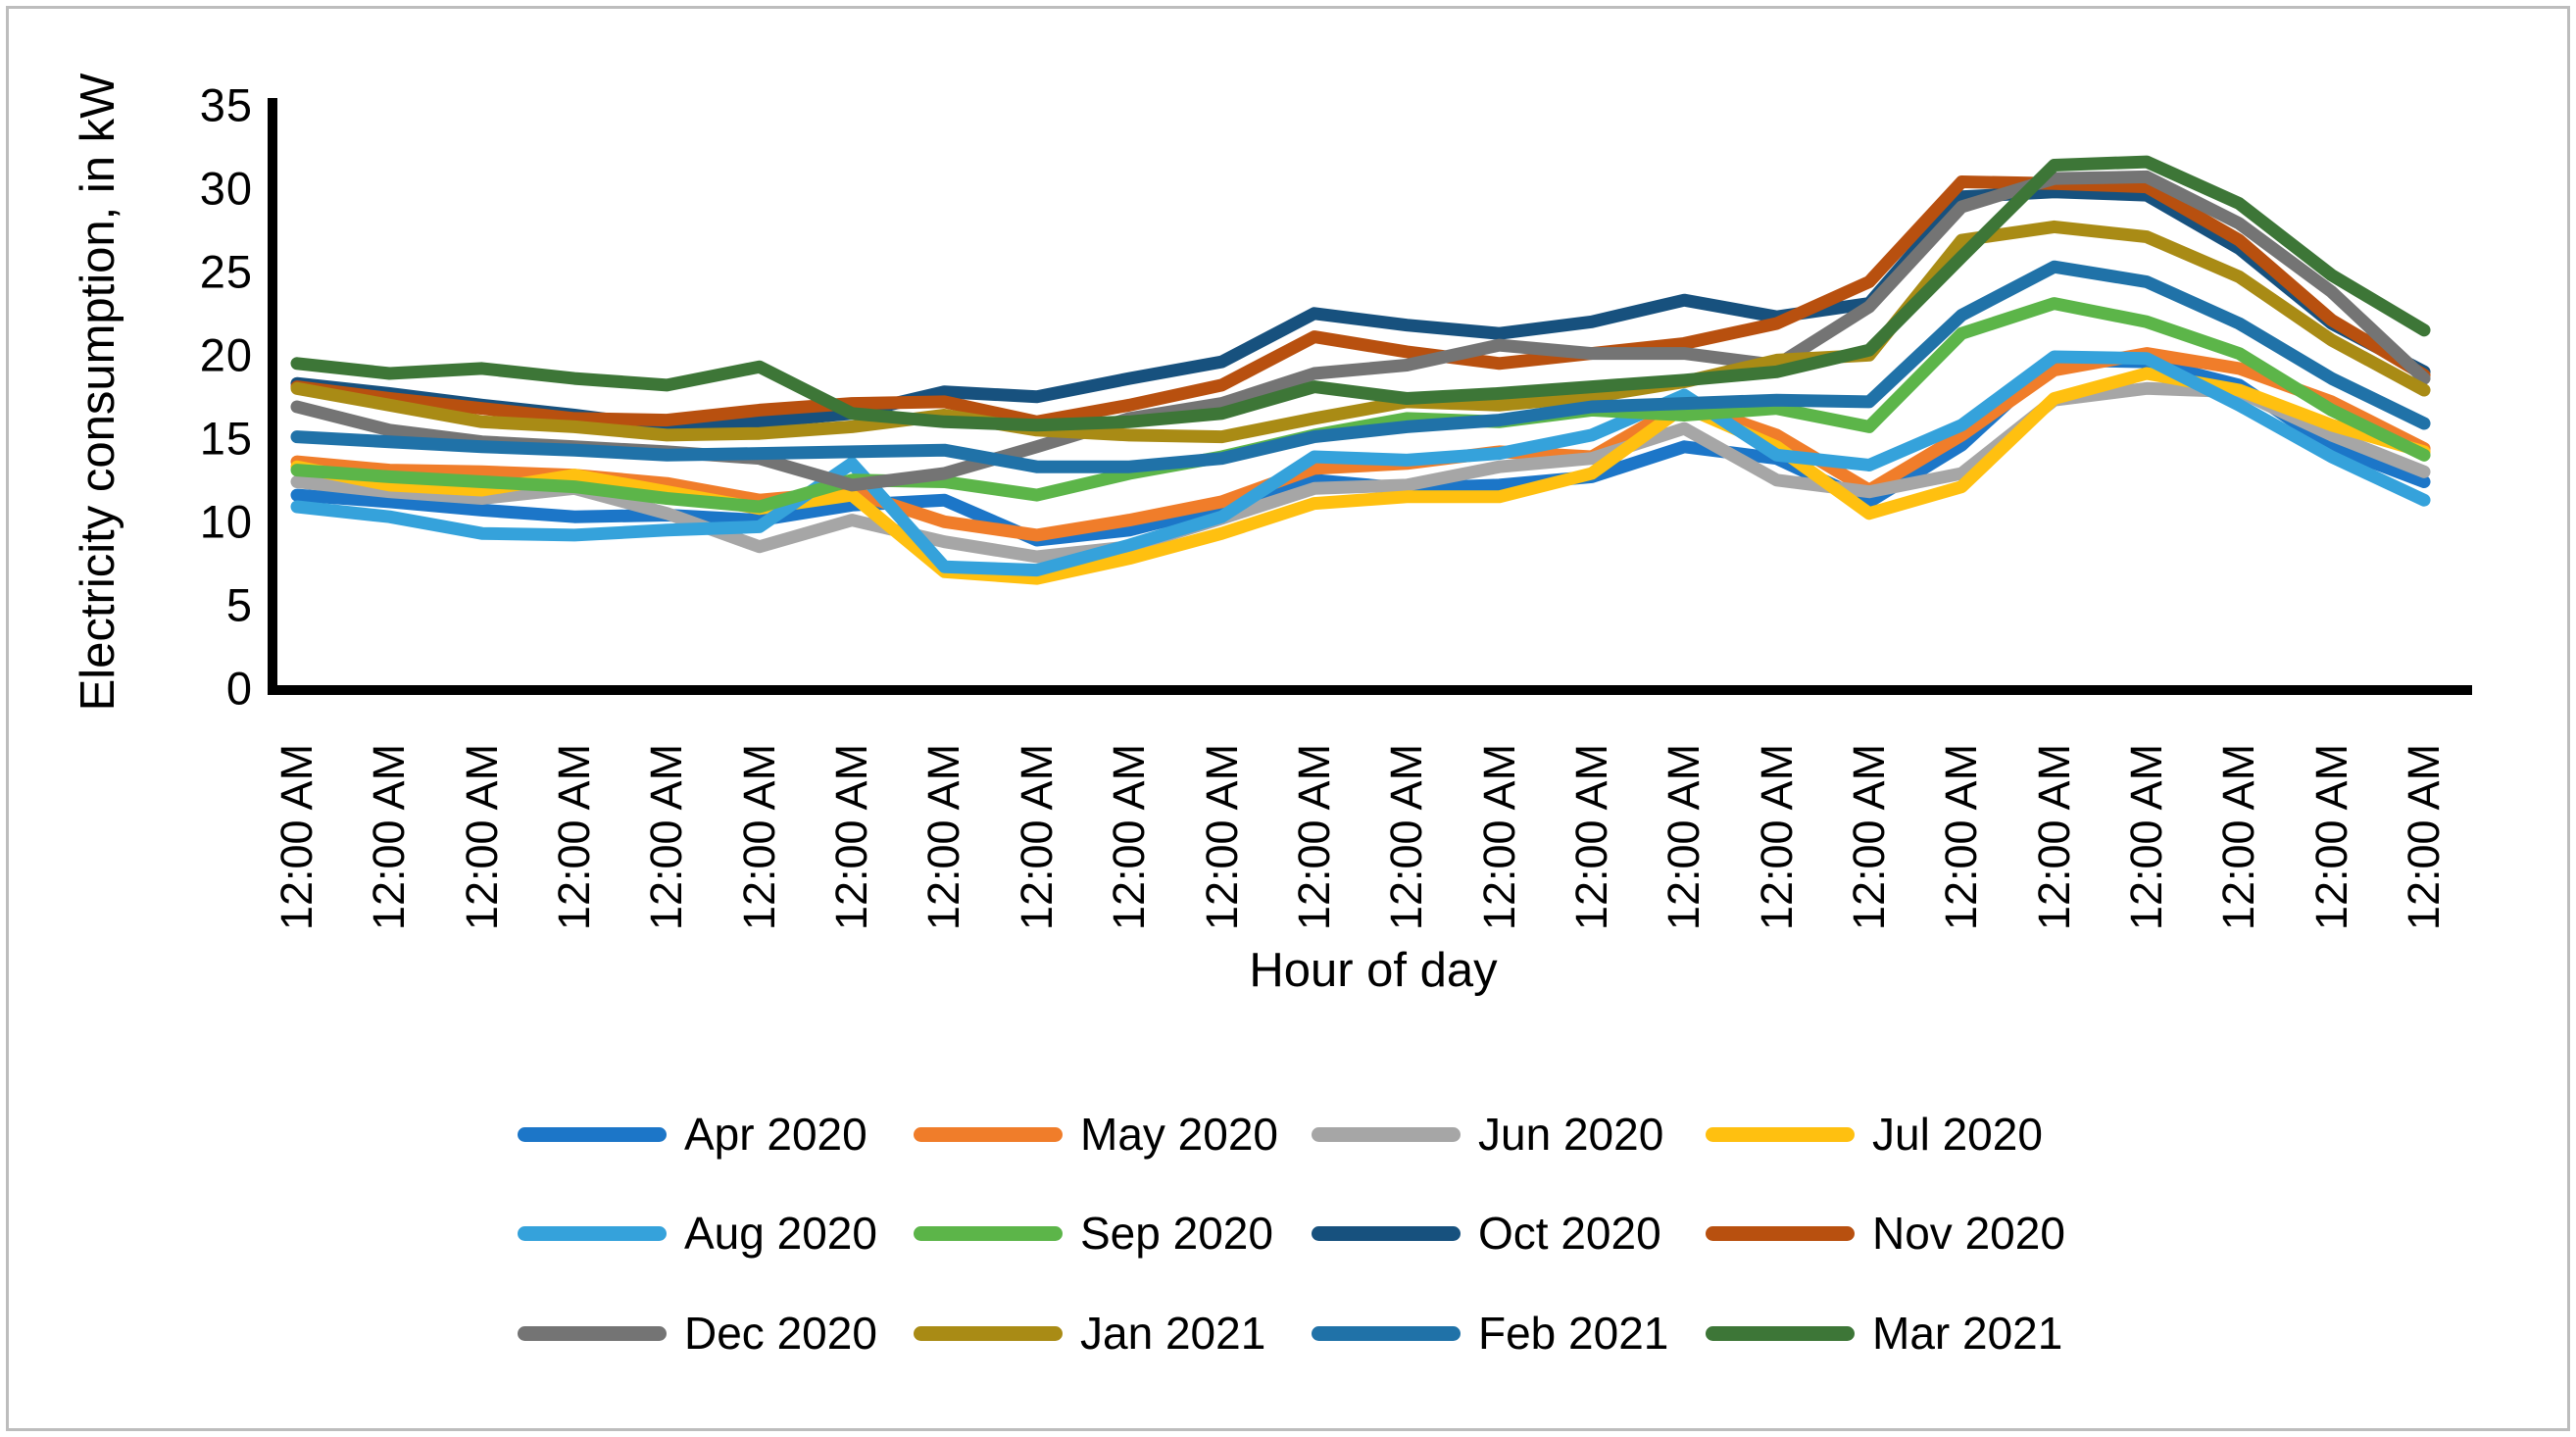 This screenshot has height=1437, width=2576. I want to click on legend-item-mar-2021: Mar 2021, so click(1884, 1333).